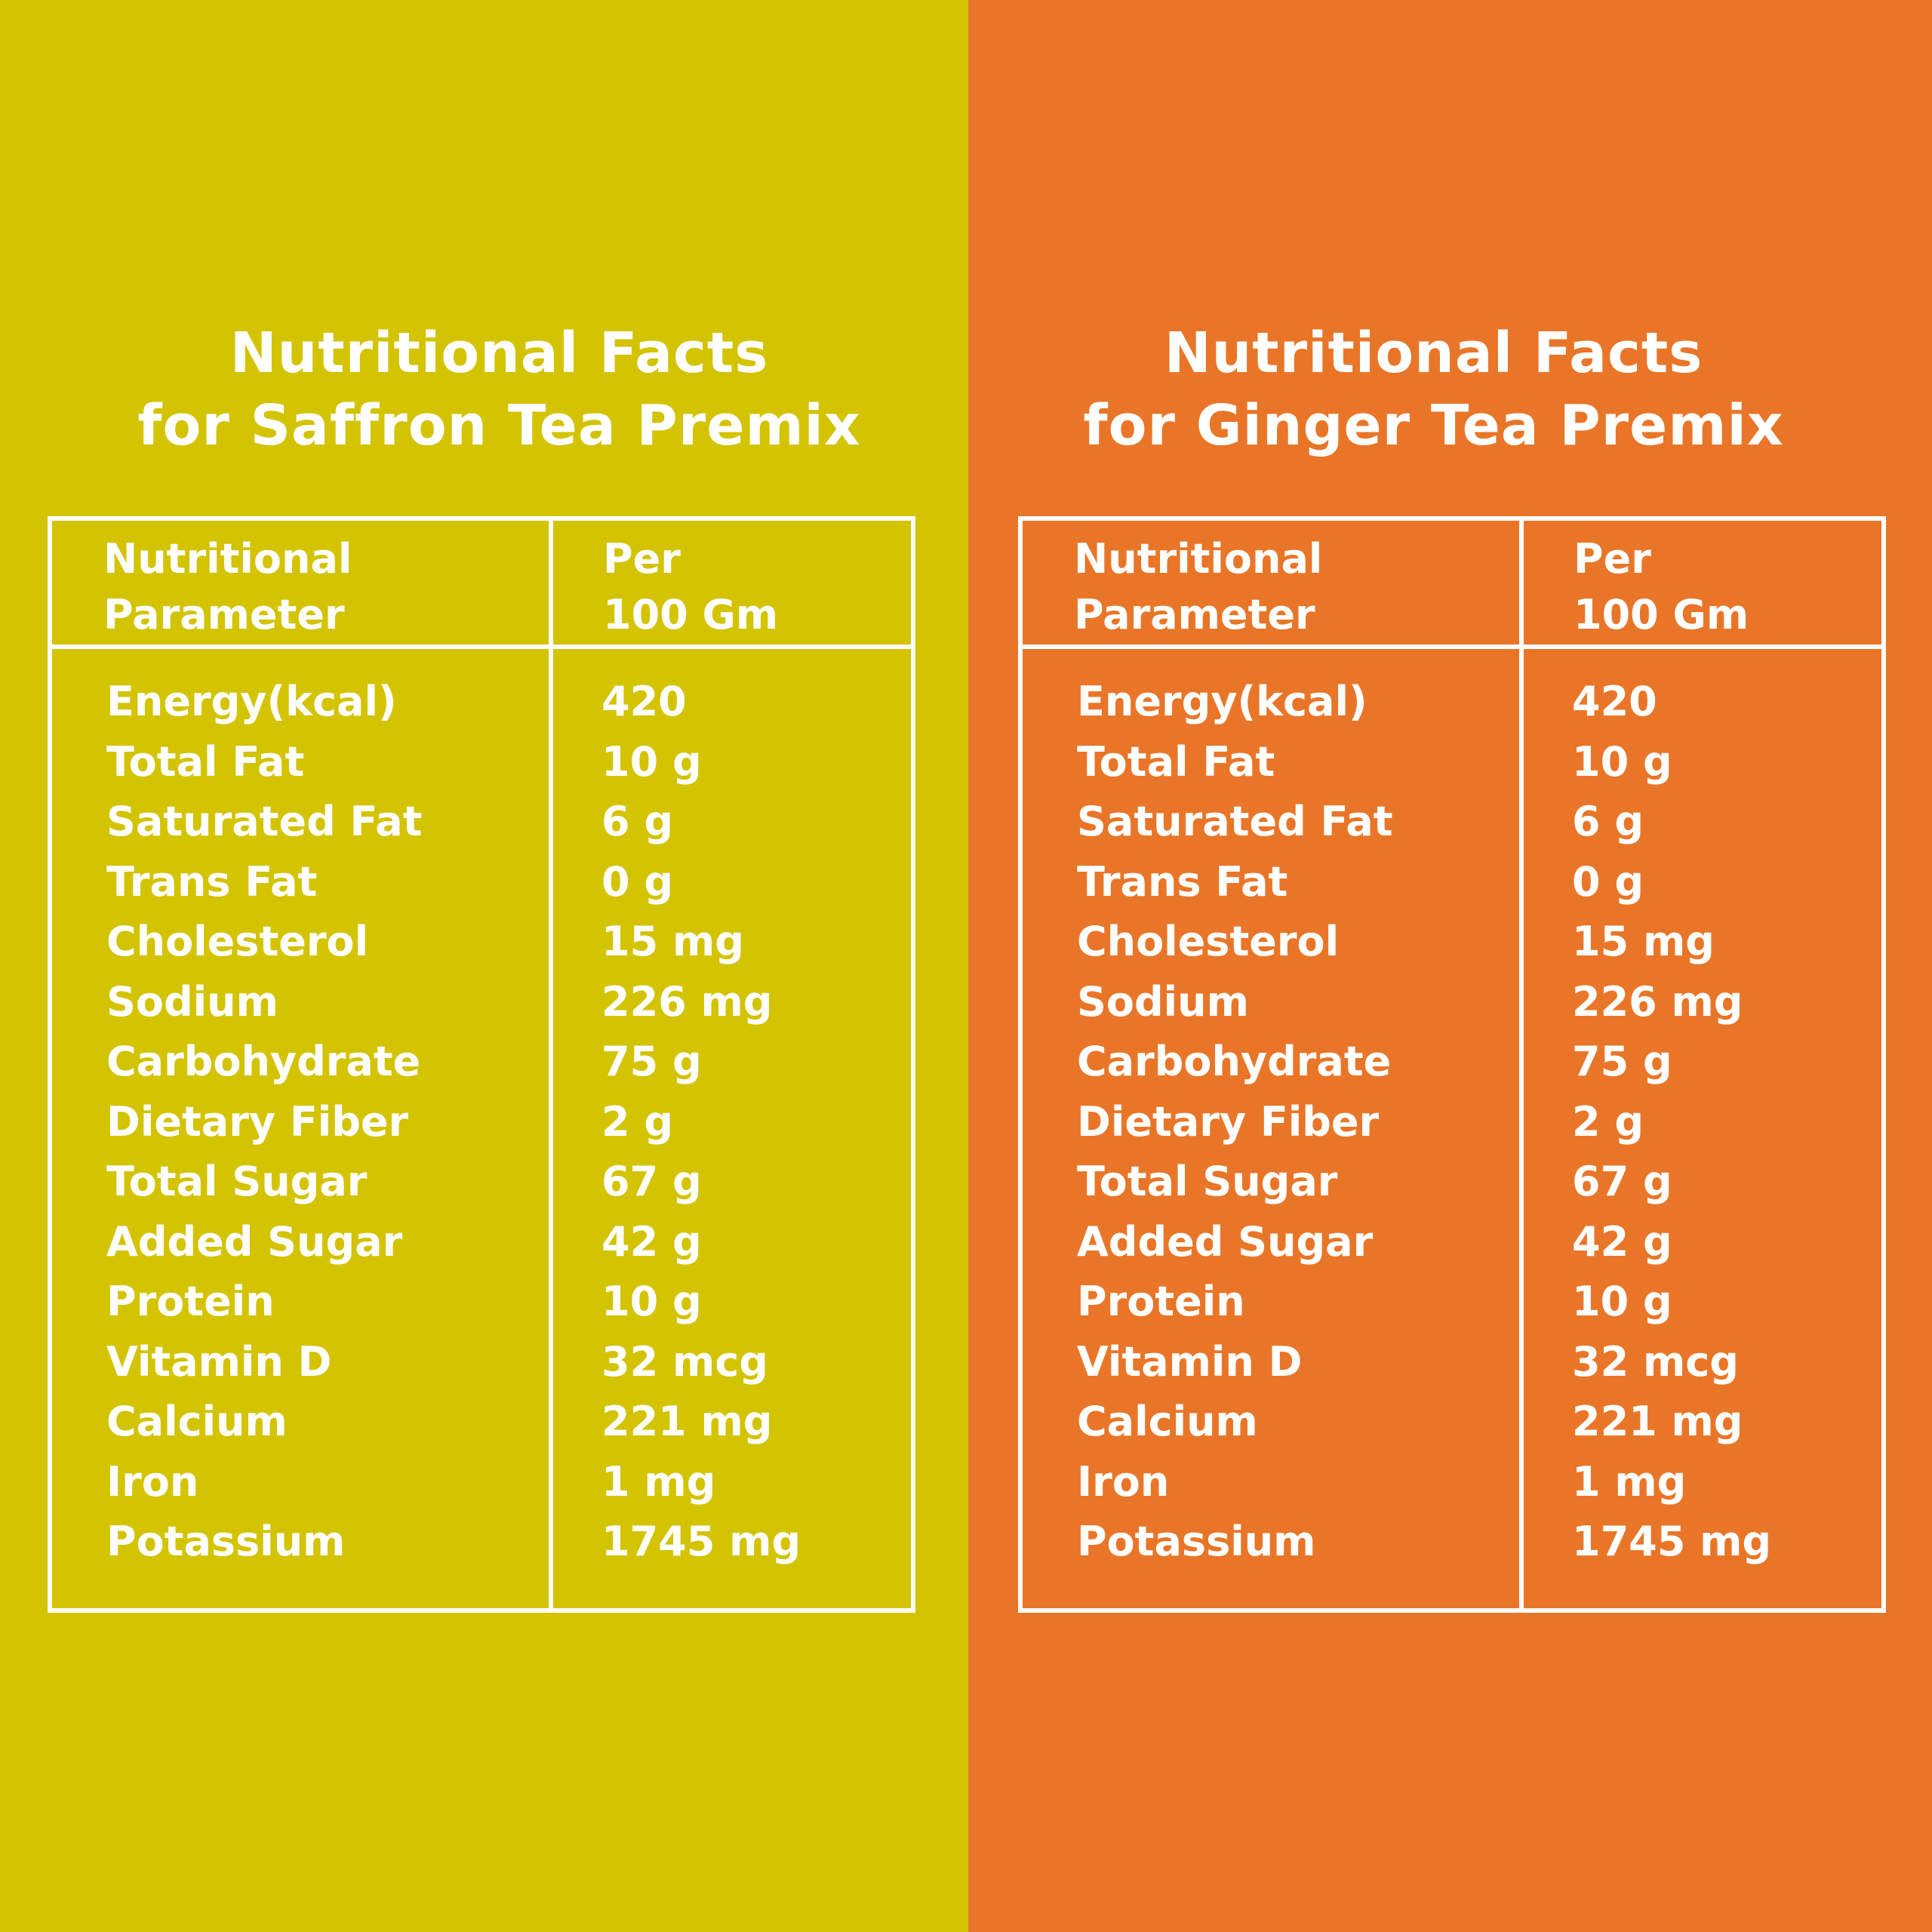 Image resolution: width=1932 pixels, height=1932 pixels. Describe the element at coordinates (1433, 389) in the screenshot. I see `ginger-panel-title: Nutritional Facts for Ginger Tea Premix` at that location.